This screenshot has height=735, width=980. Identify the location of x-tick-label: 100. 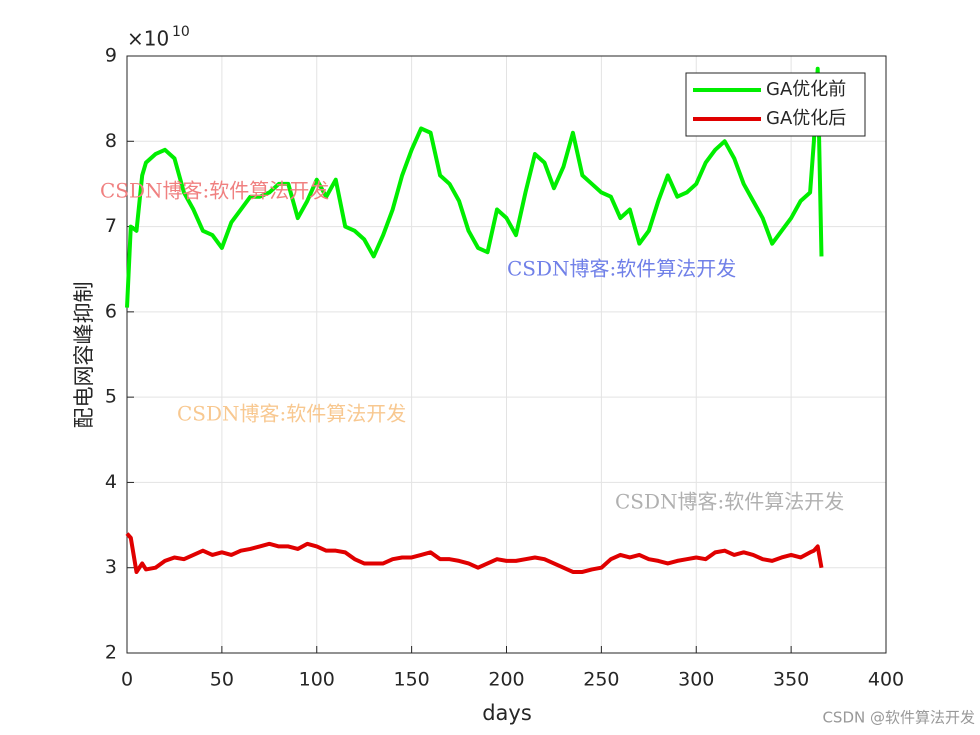
(317, 680).